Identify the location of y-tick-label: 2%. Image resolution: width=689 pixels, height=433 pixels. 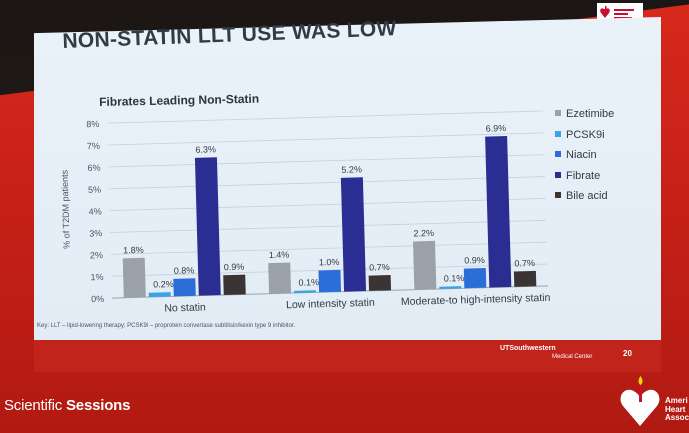
(96, 255).